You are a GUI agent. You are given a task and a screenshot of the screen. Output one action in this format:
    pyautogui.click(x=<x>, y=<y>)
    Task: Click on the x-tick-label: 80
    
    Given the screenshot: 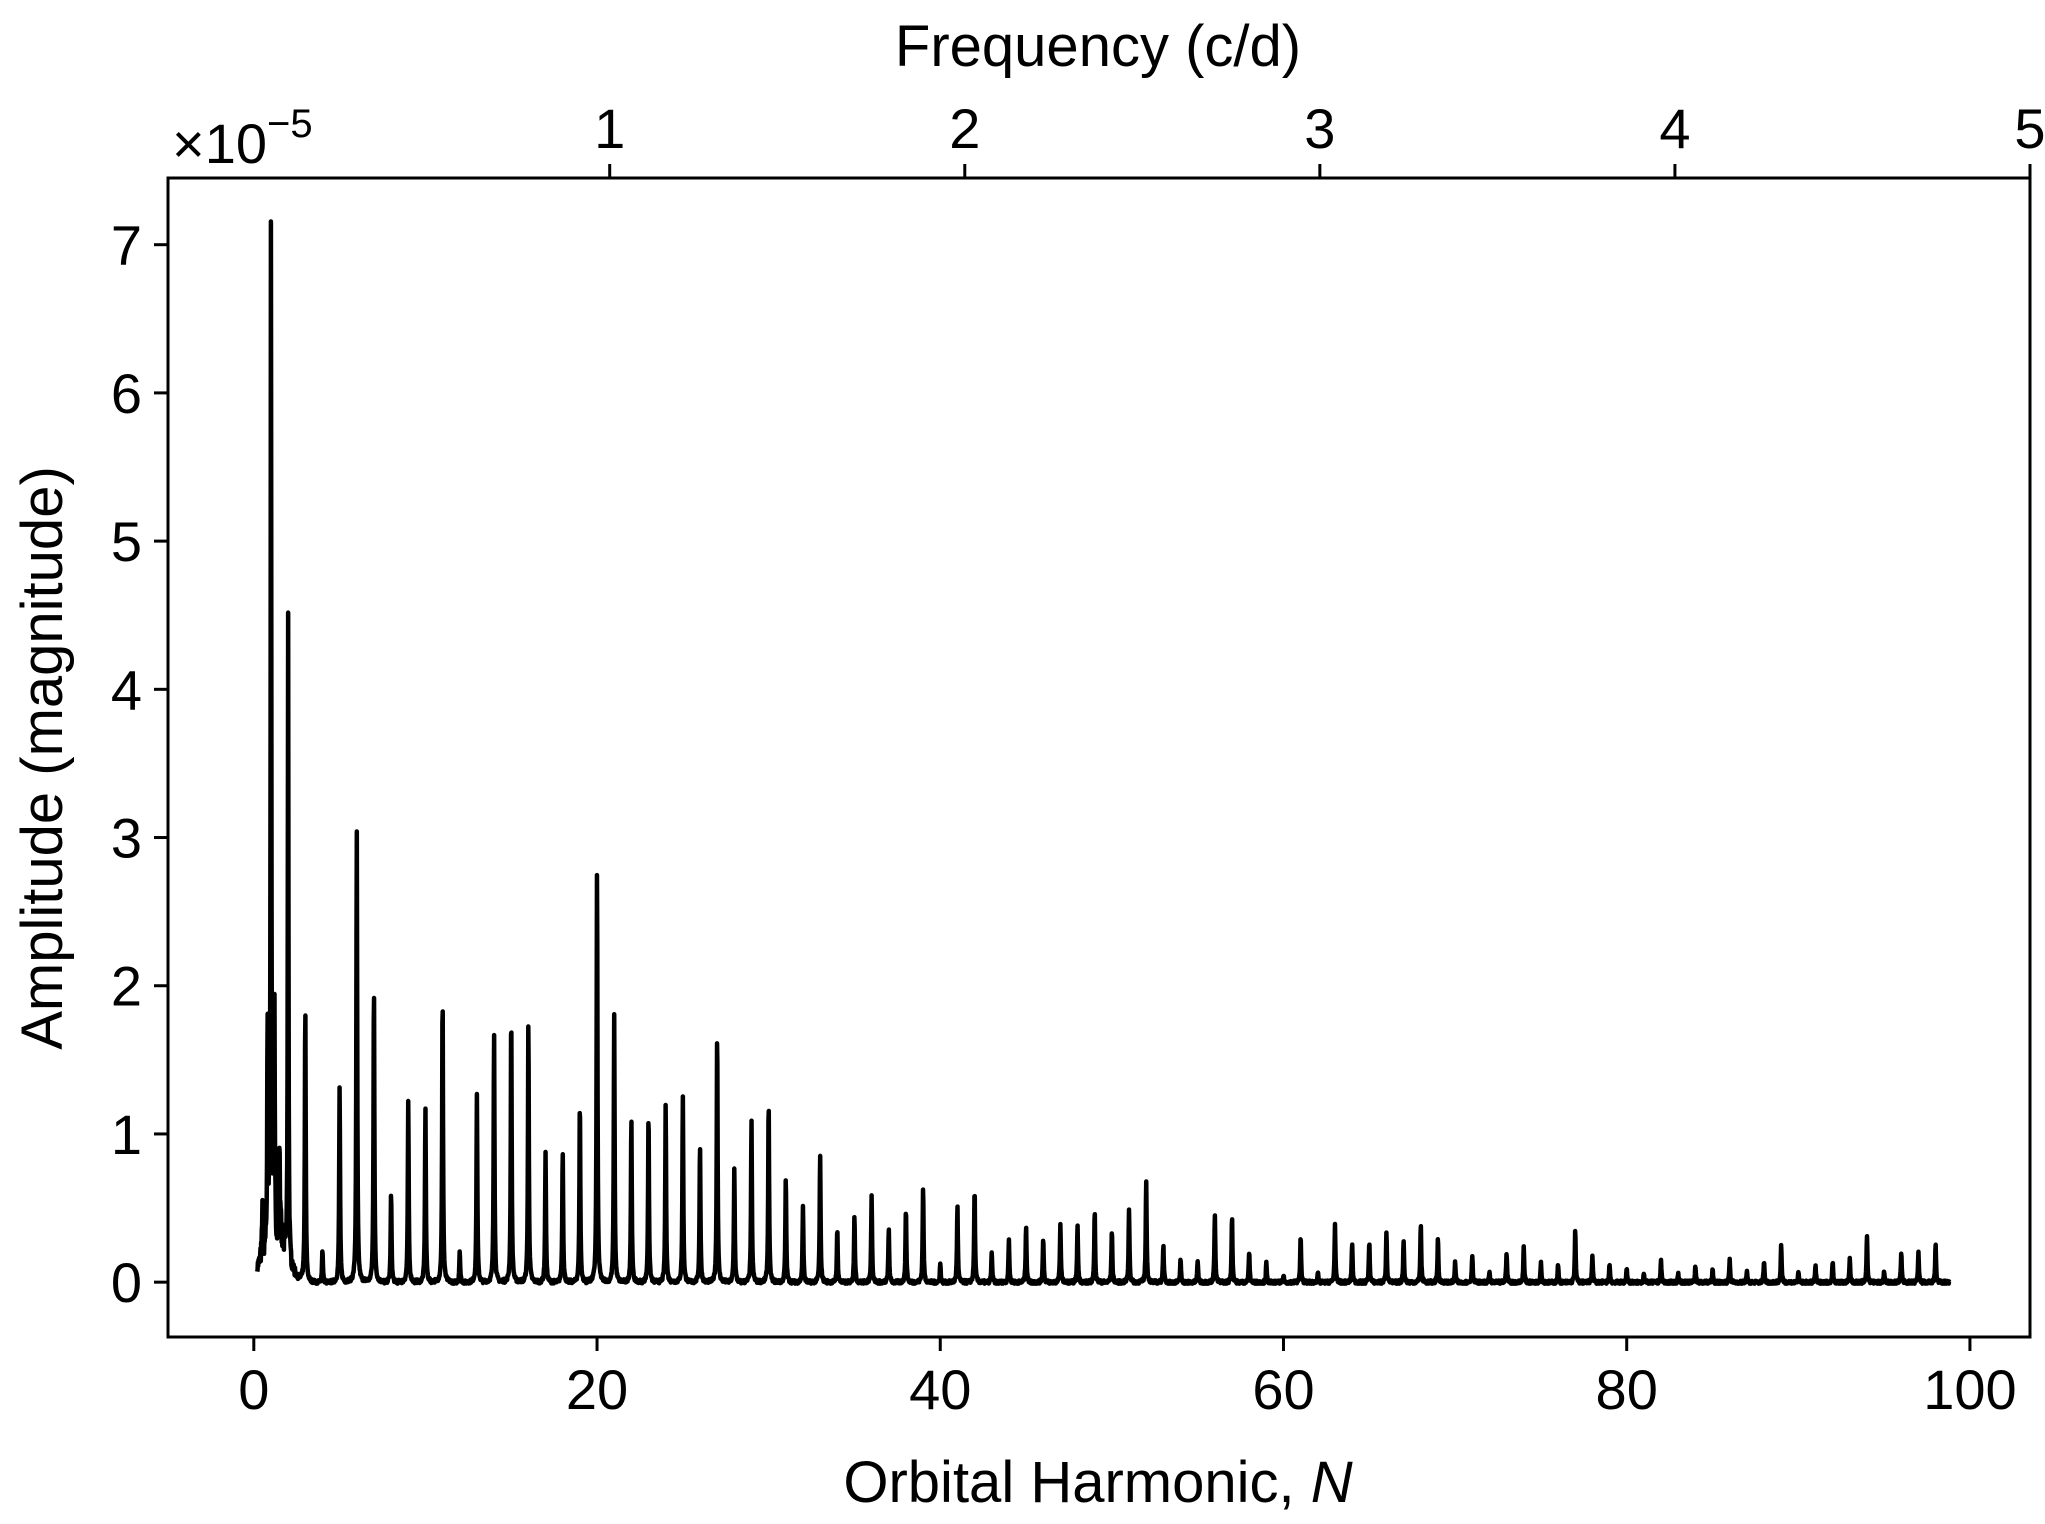 What is the action you would take?
    pyautogui.click(x=1627, y=1389)
    